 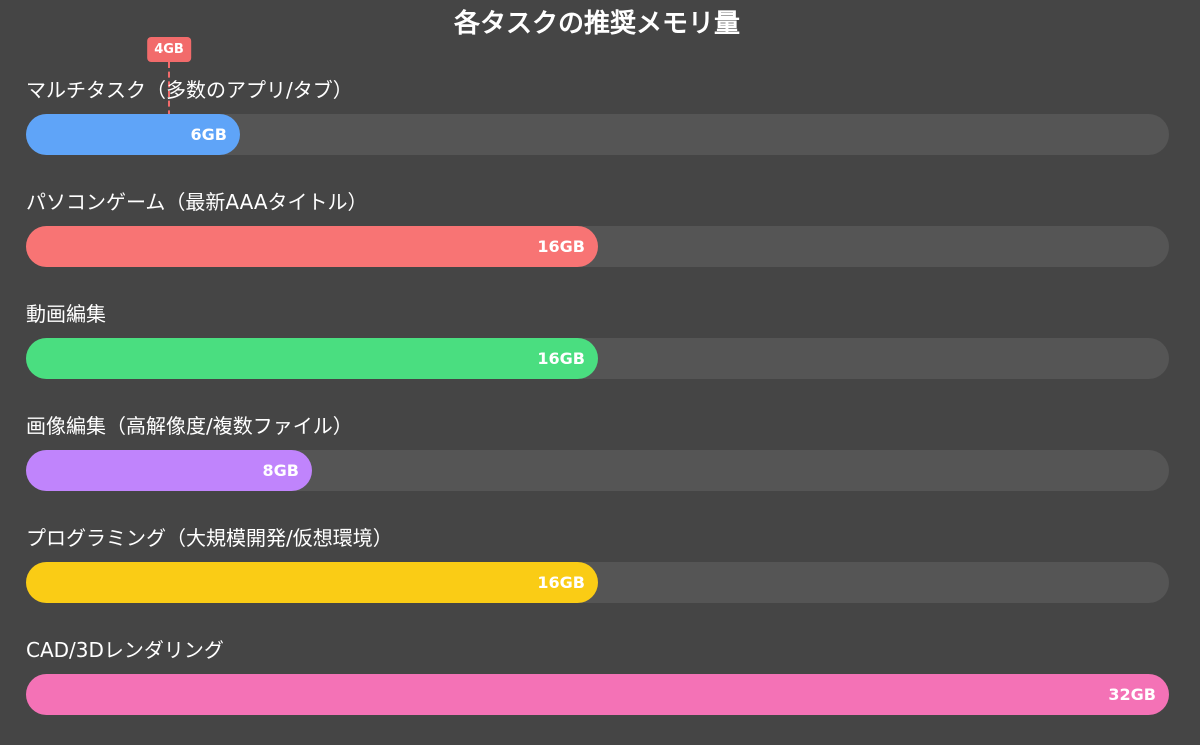 What do you see at coordinates (197, 202) in the screenshot?
I see `category-label: パソコンゲーム（最新AAAタイトル）` at bounding box center [197, 202].